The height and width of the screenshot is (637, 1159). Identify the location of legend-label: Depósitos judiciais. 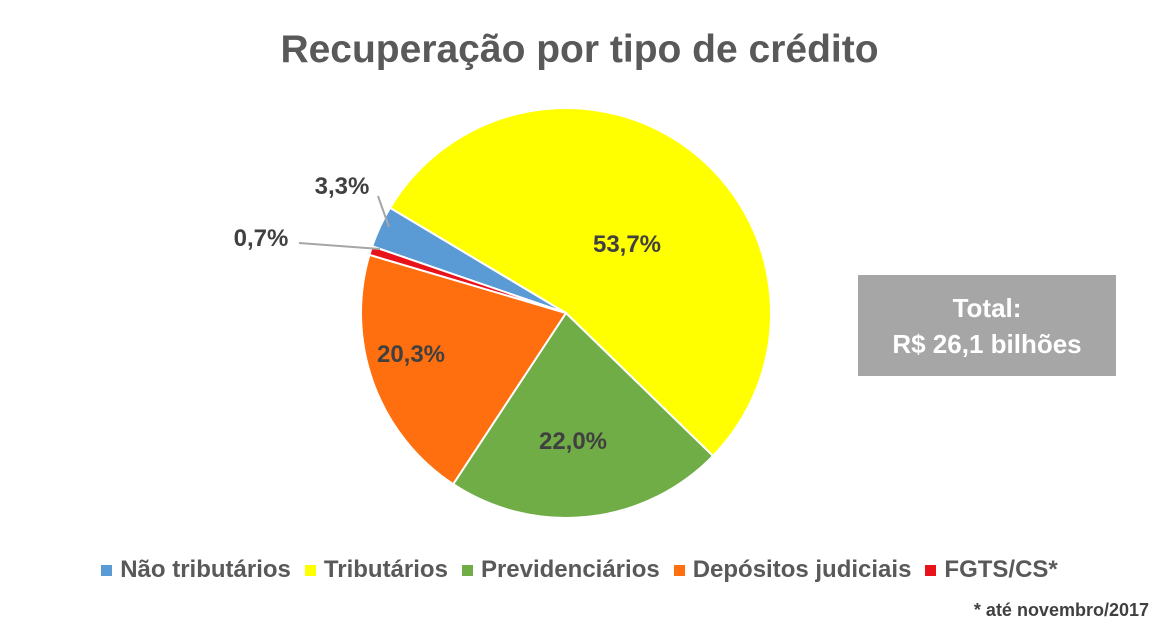
(802, 569).